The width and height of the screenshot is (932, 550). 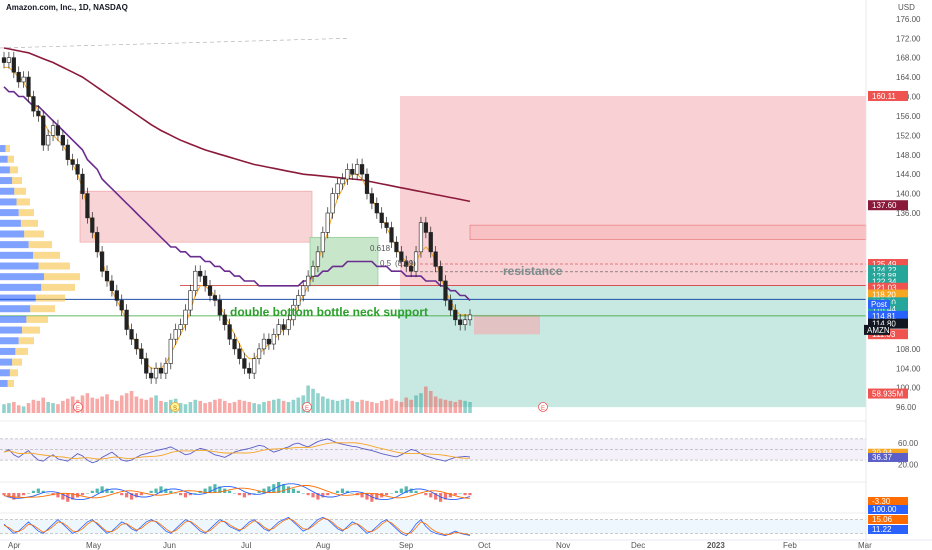 What do you see at coordinates (884, 509) in the screenshot?
I see `macd-value-label: 100.00` at bounding box center [884, 509].